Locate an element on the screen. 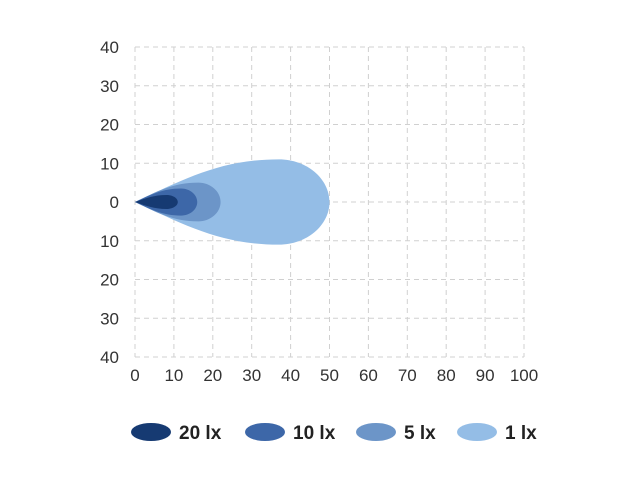 The image size is (640, 480). beam-areas is located at coordinates (232, 202).